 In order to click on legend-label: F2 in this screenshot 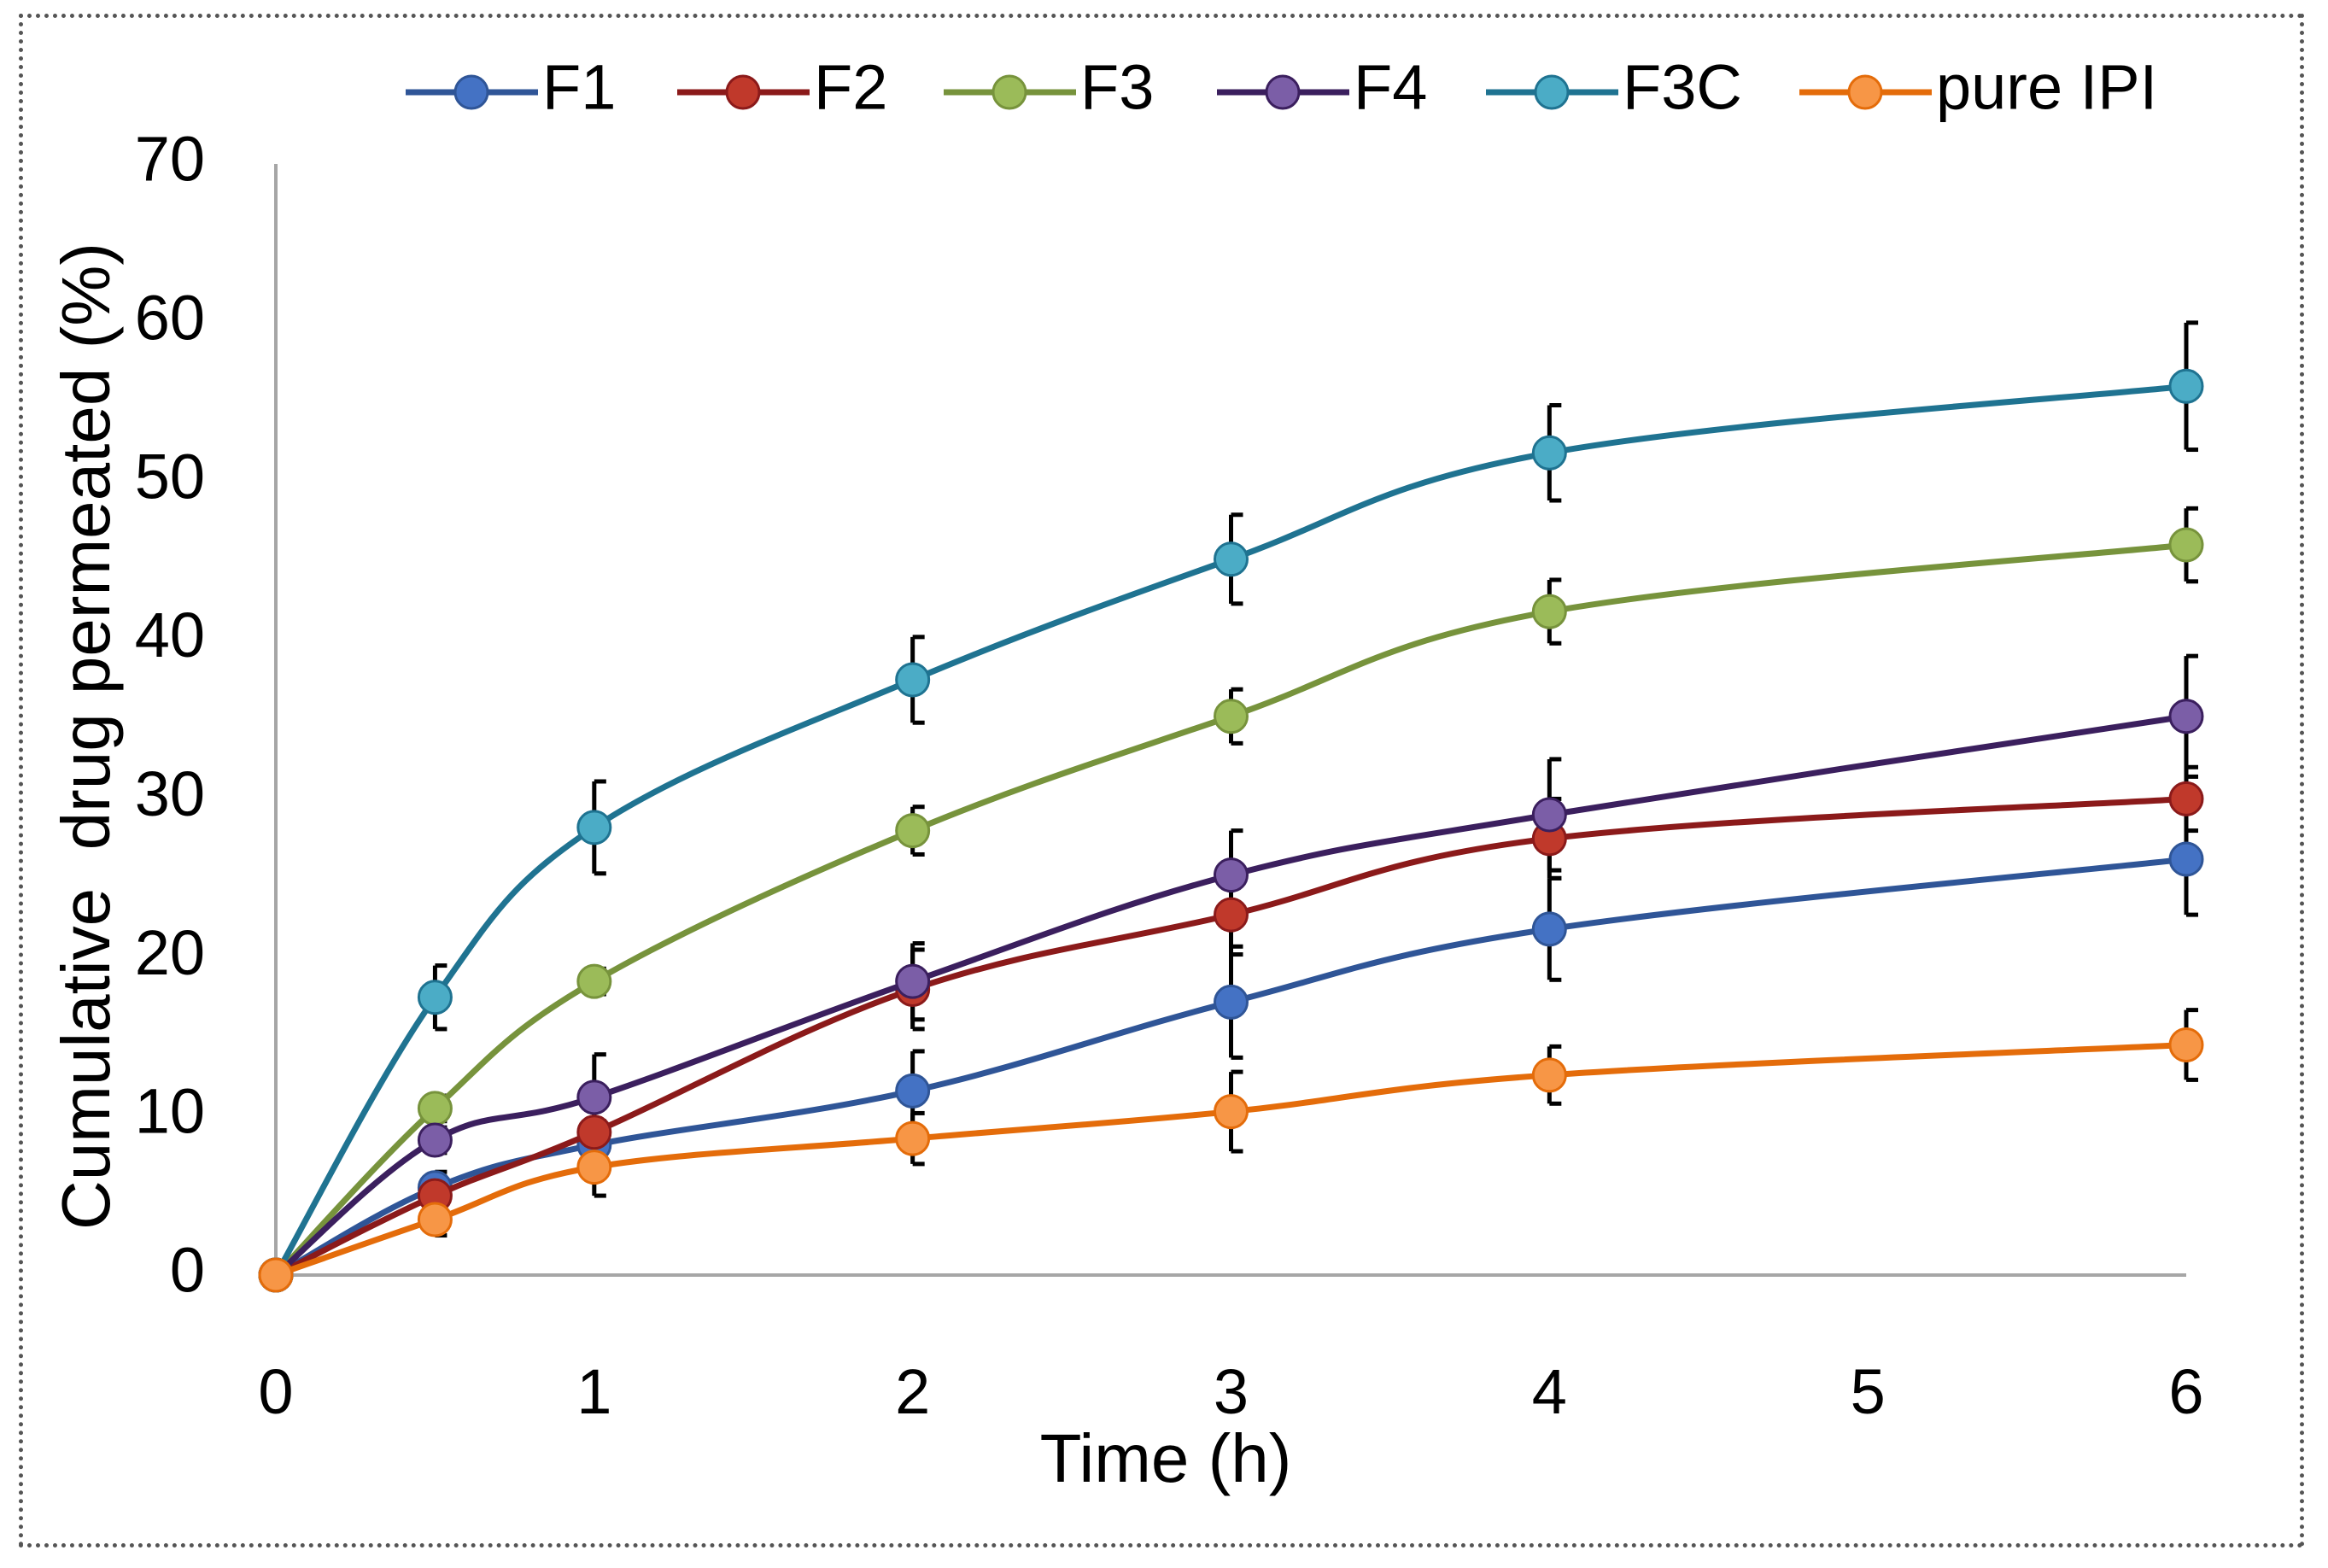, I will do `click(850, 87)`.